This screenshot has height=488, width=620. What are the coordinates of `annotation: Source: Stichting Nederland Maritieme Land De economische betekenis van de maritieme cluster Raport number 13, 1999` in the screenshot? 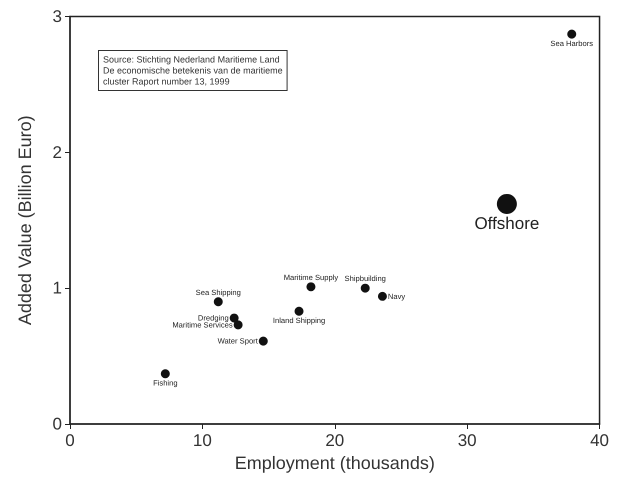 It's located at (193, 70).